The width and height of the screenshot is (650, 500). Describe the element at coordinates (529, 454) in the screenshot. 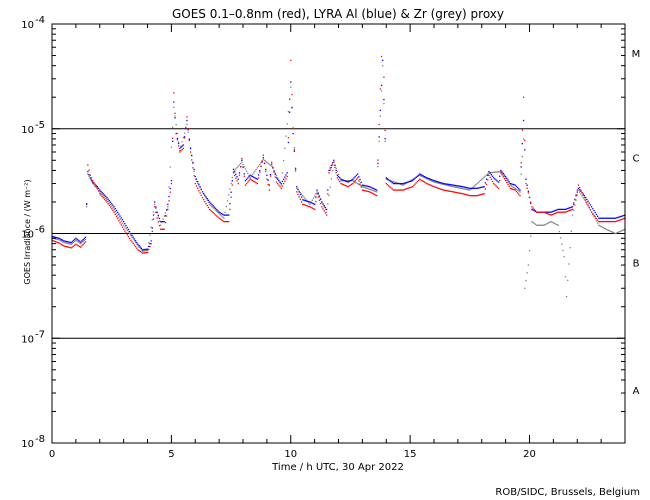

I see `x-tick-label: 20` at that location.